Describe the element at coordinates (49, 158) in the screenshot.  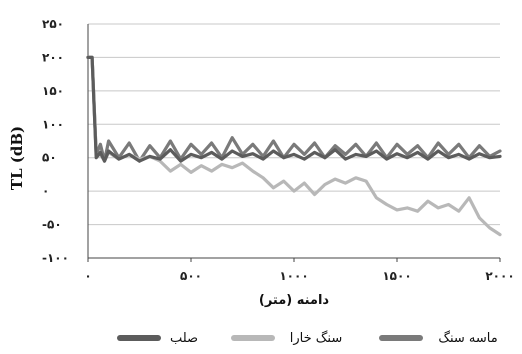
I see `y-tick-label: ۵٠` at that location.